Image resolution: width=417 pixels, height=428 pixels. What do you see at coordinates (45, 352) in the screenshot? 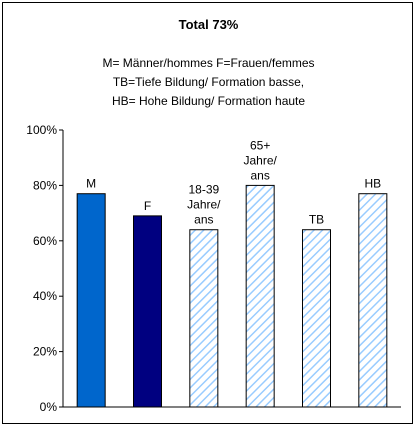
I see `y-tick-label: 20%` at bounding box center [45, 352].